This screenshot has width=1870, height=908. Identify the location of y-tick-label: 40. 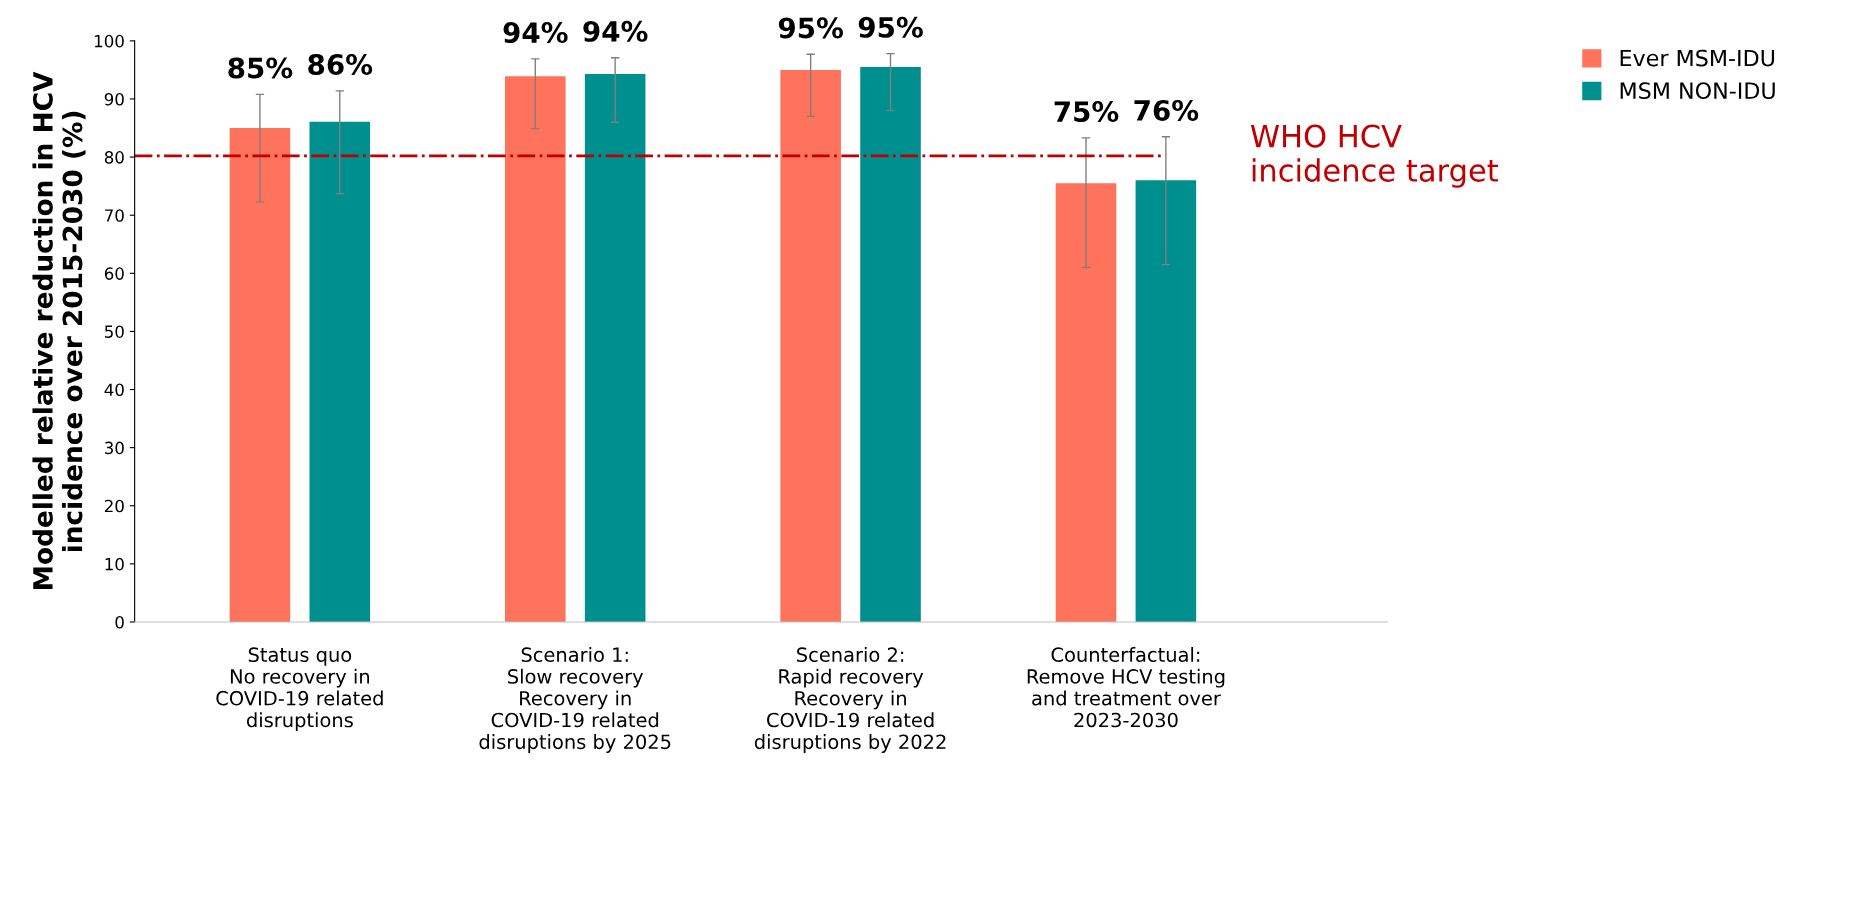
(114, 390).